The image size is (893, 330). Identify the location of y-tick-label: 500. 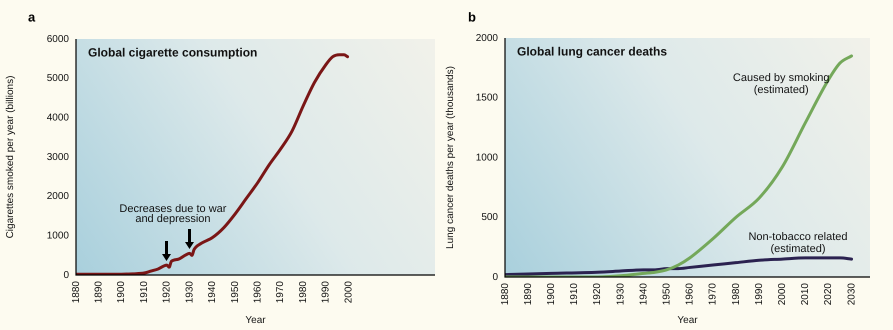
(489, 217).